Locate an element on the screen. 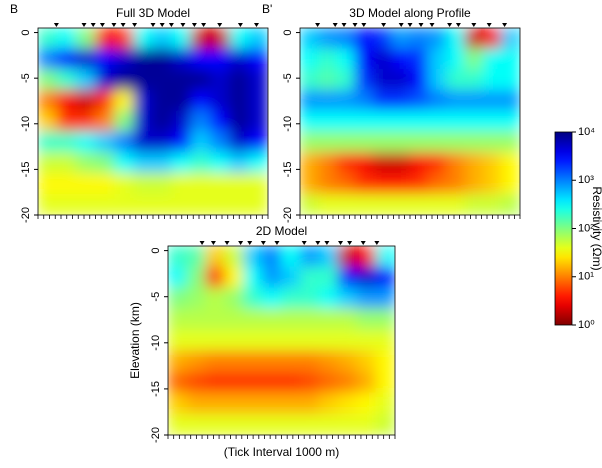 This screenshot has width=602, height=468. y-tick-label: 0 is located at coordinates (156, 251).